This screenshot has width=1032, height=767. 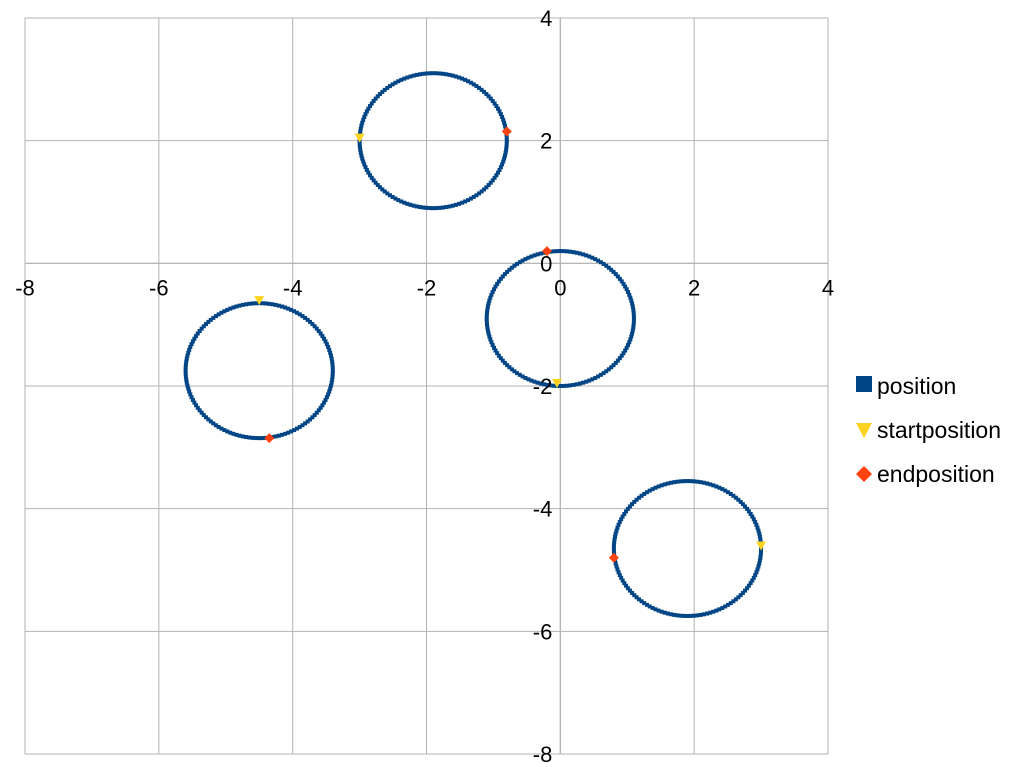 I want to click on endposition-point, so click(x=613, y=557).